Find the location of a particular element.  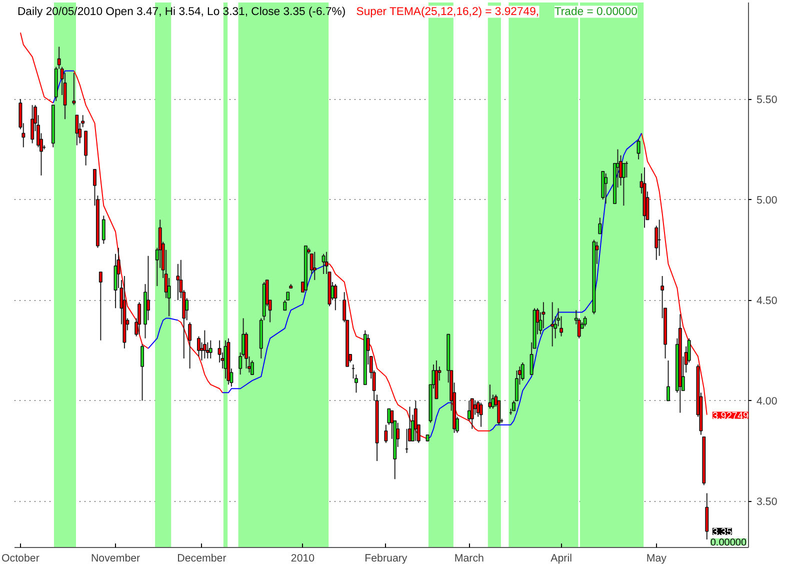

annotation: Trade = 0.00000 is located at coordinates (596, 12).